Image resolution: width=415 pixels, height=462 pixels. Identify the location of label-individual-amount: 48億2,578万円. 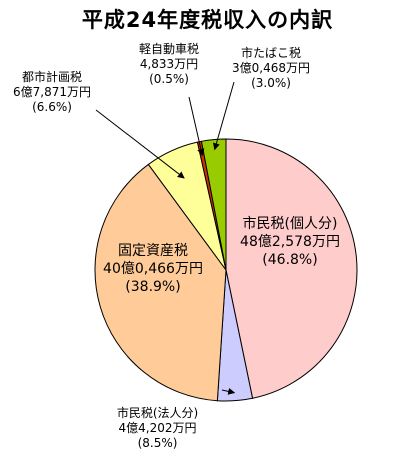
(290, 242).